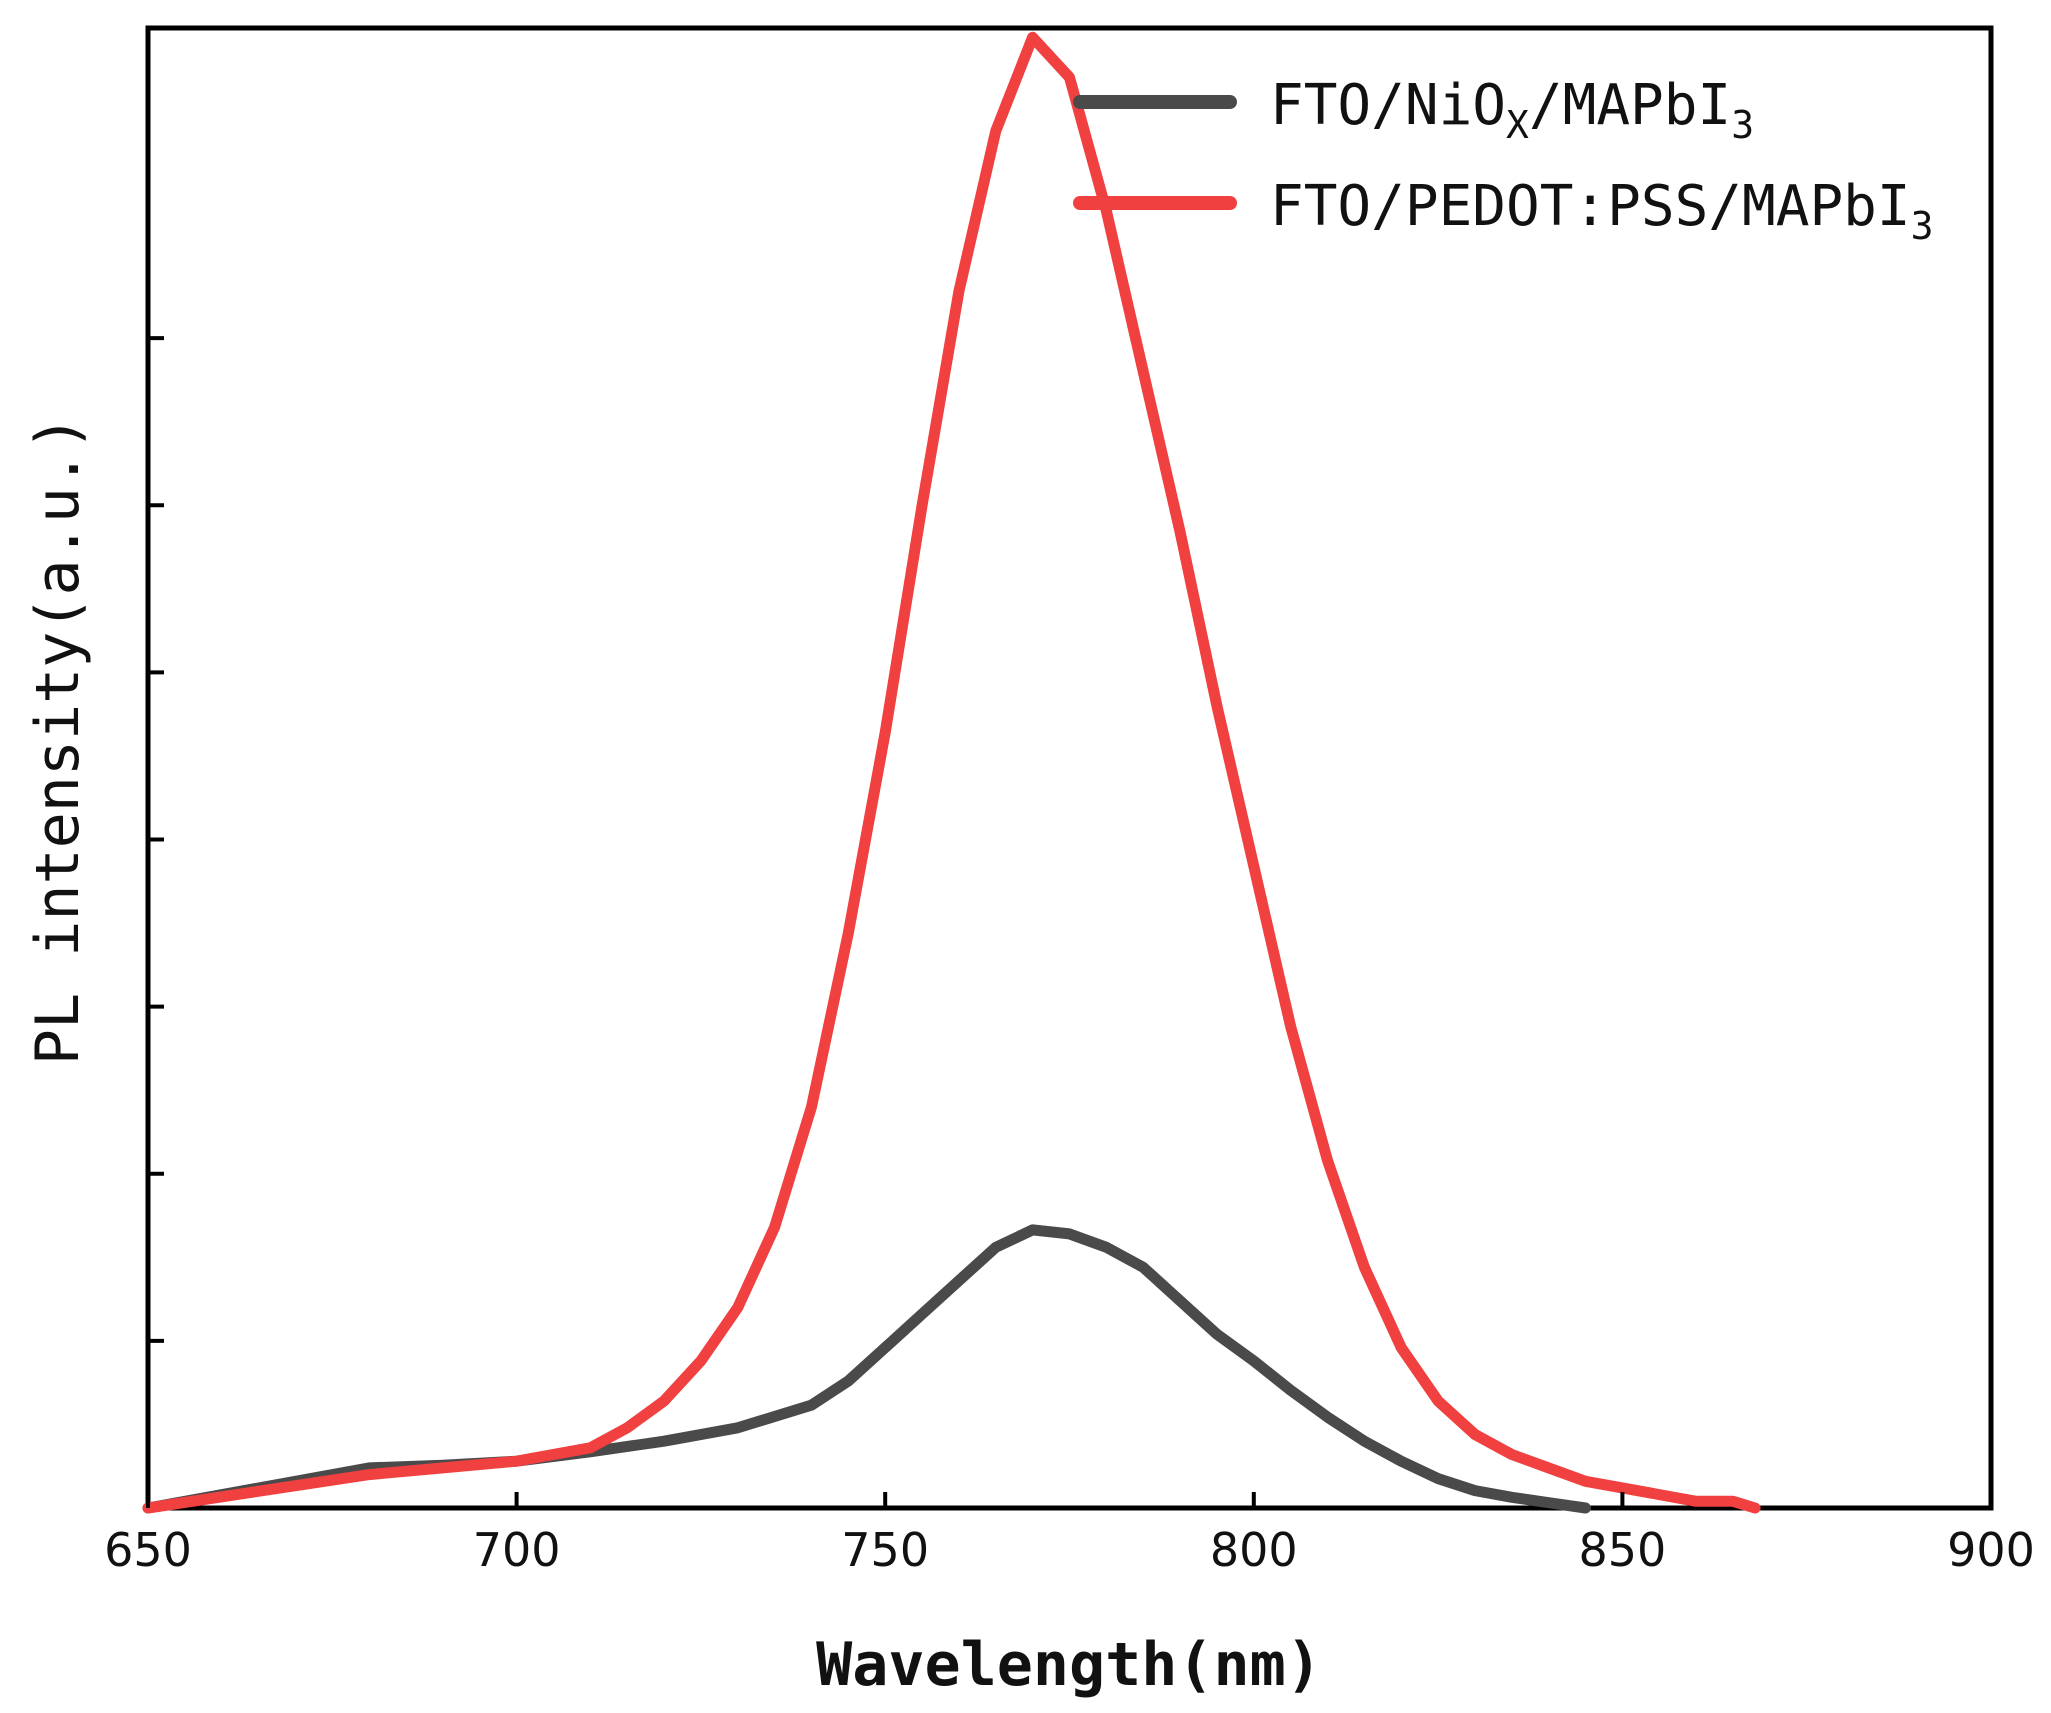 The width and height of the screenshot is (2051, 1713). I want to click on x-tick-label: 650, so click(148, 1550).